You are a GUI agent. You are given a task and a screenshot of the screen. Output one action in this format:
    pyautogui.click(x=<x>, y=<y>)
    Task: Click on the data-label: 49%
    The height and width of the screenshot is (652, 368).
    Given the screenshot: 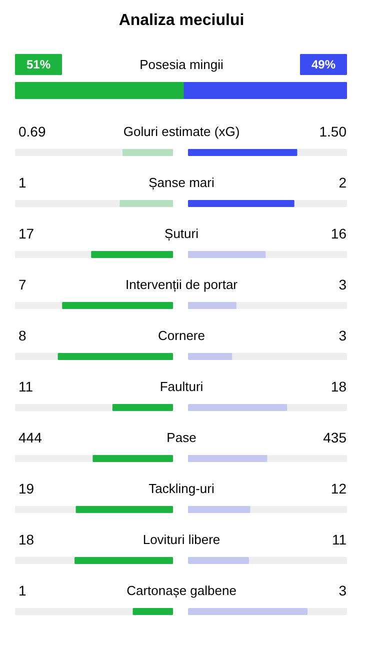 What is the action you would take?
    pyautogui.click(x=323, y=65)
    